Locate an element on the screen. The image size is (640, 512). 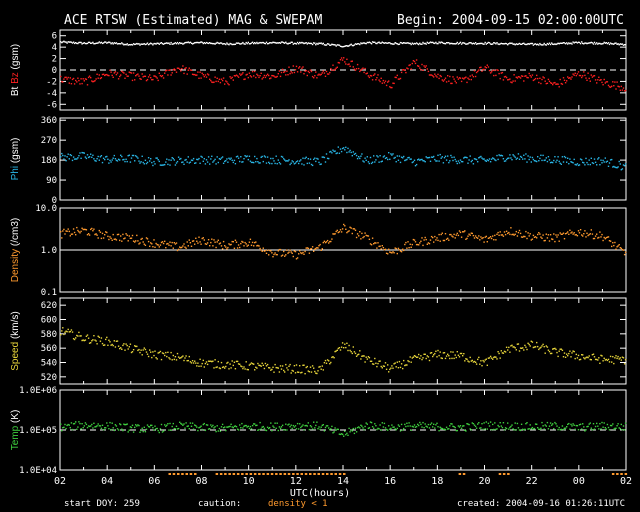
start-doy: start DOY: 259 is located at coordinates (102, 504).